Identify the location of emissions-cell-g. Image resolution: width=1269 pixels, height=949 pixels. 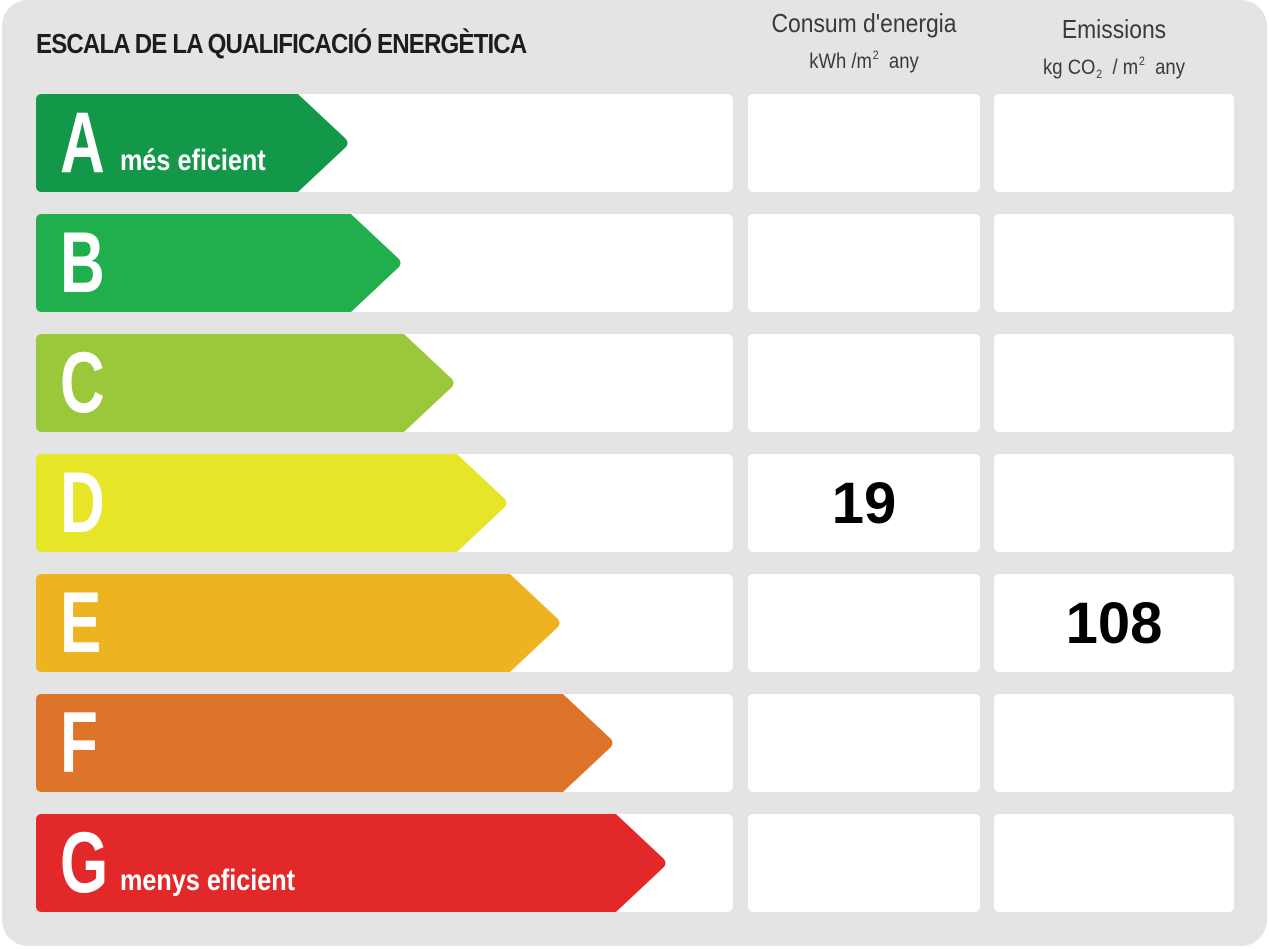
(1114, 863).